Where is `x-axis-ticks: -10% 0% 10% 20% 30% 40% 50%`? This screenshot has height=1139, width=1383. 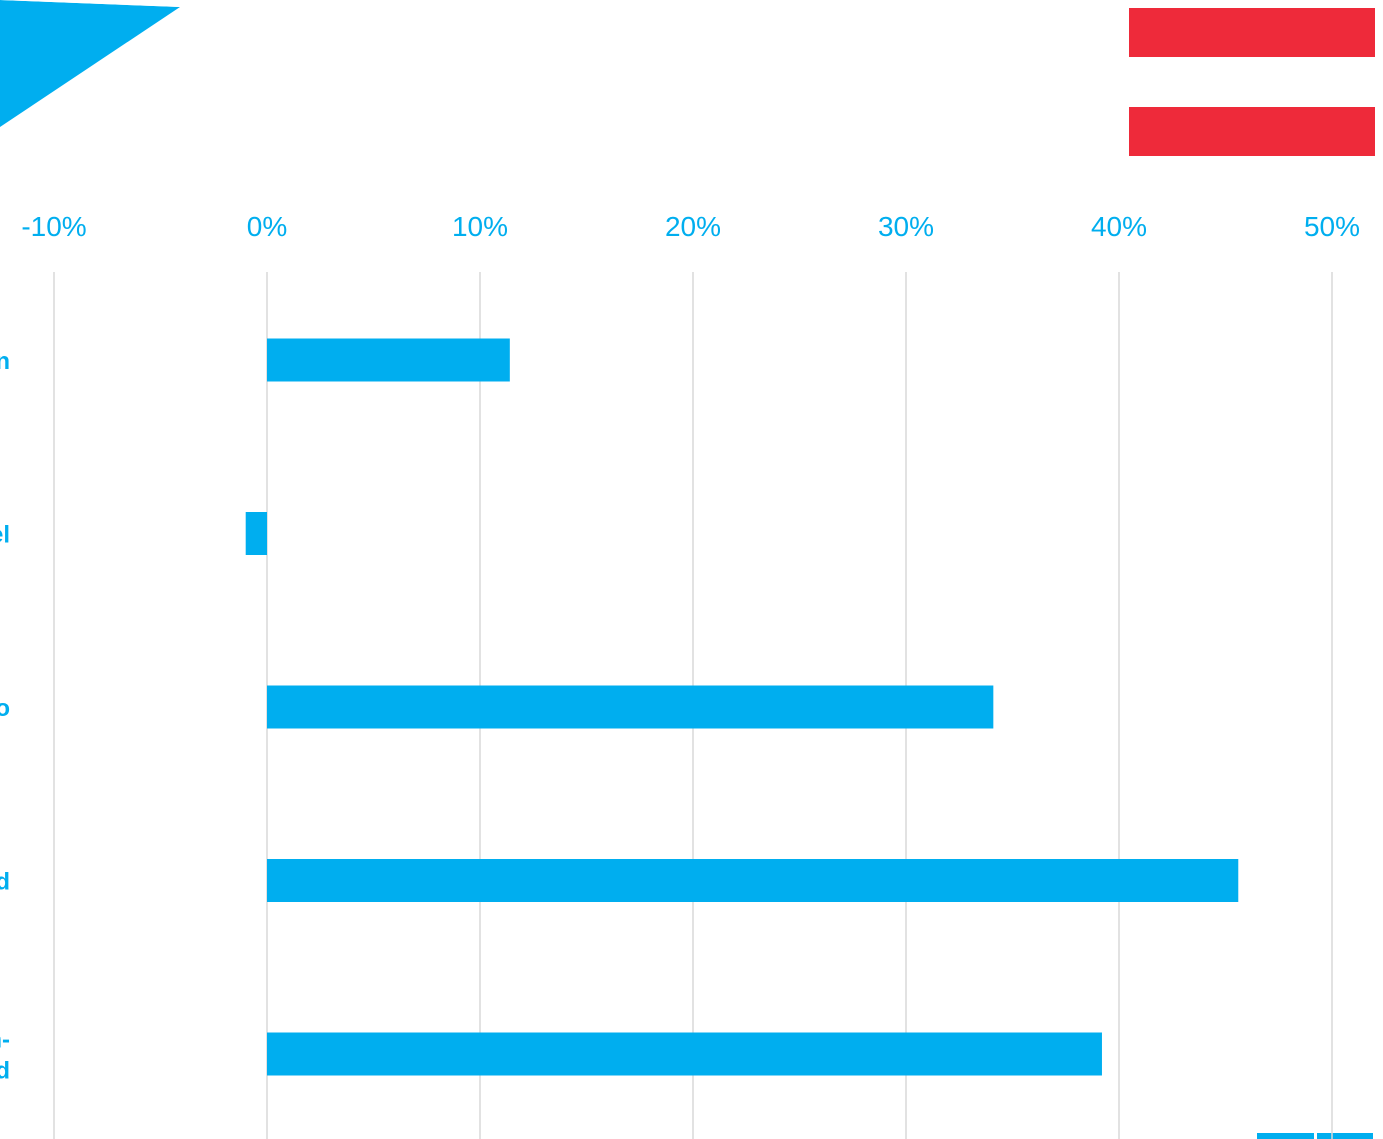 x-axis-ticks: -10% 0% 10% 20% 30% 40% 50% is located at coordinates (690, 226).